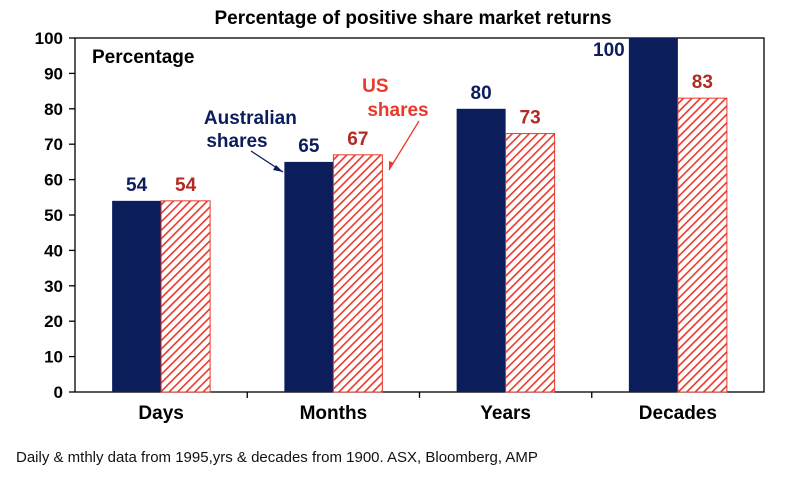 This screenshot has width=790, height=478. Describe the element at coordinates (160, 413) in the screenshot. I see `x-tick-label: Days` at that location.